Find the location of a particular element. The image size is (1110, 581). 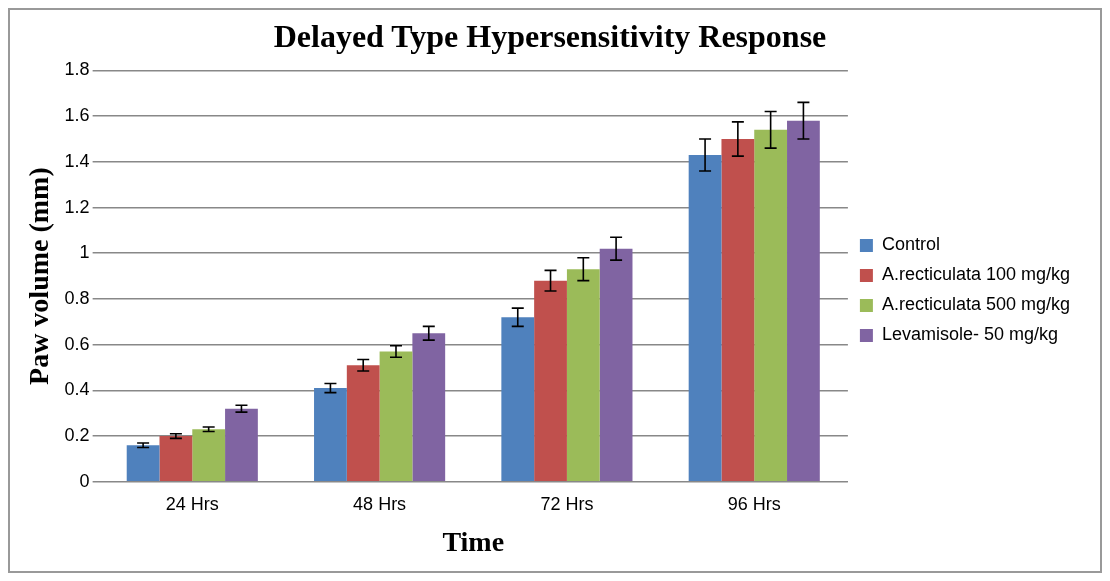

y-tick-label: 1.8 is located at coordinates (77, 69).